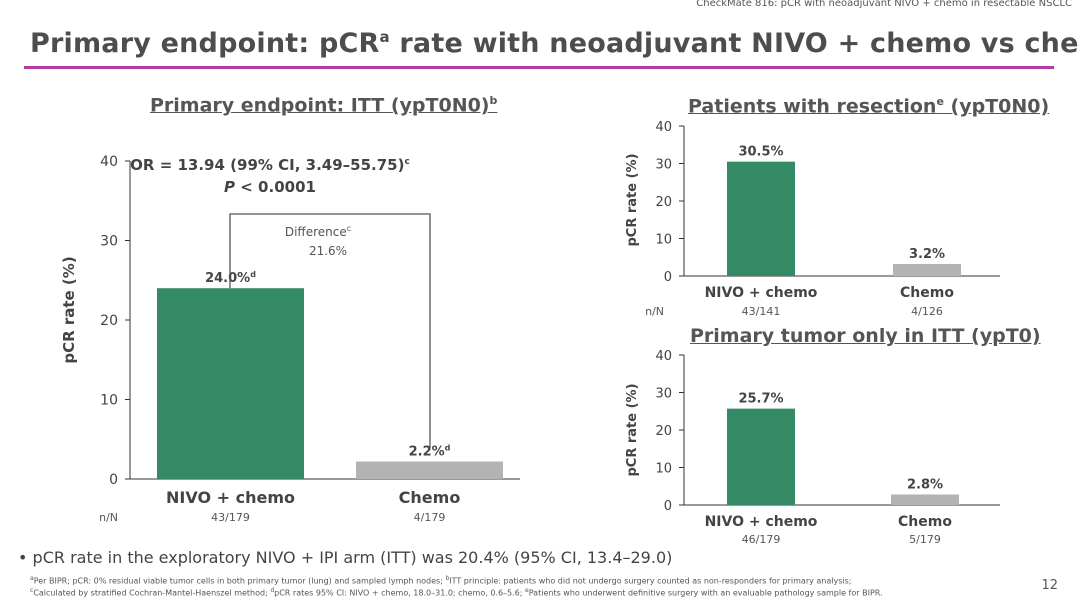 The image size is (1080, 607). I want to click on page-title-main: Primary endpoint: pCR, so click(205, 43).